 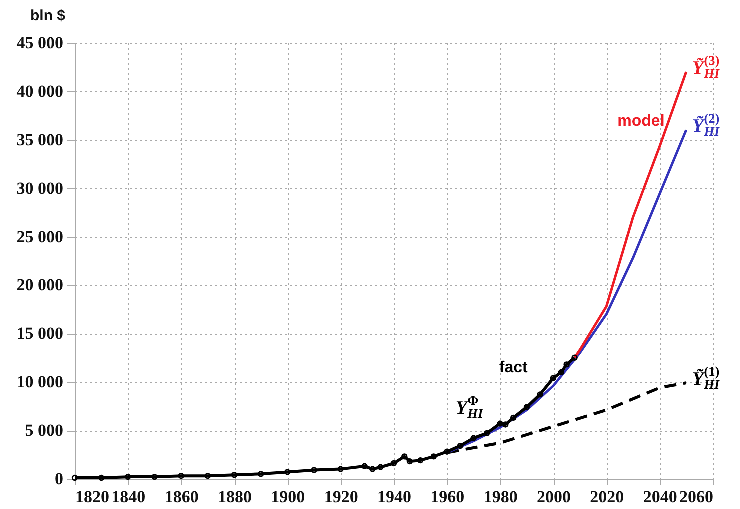 I want to click on x-tick-label: 1880, so click(x=235, y=497).